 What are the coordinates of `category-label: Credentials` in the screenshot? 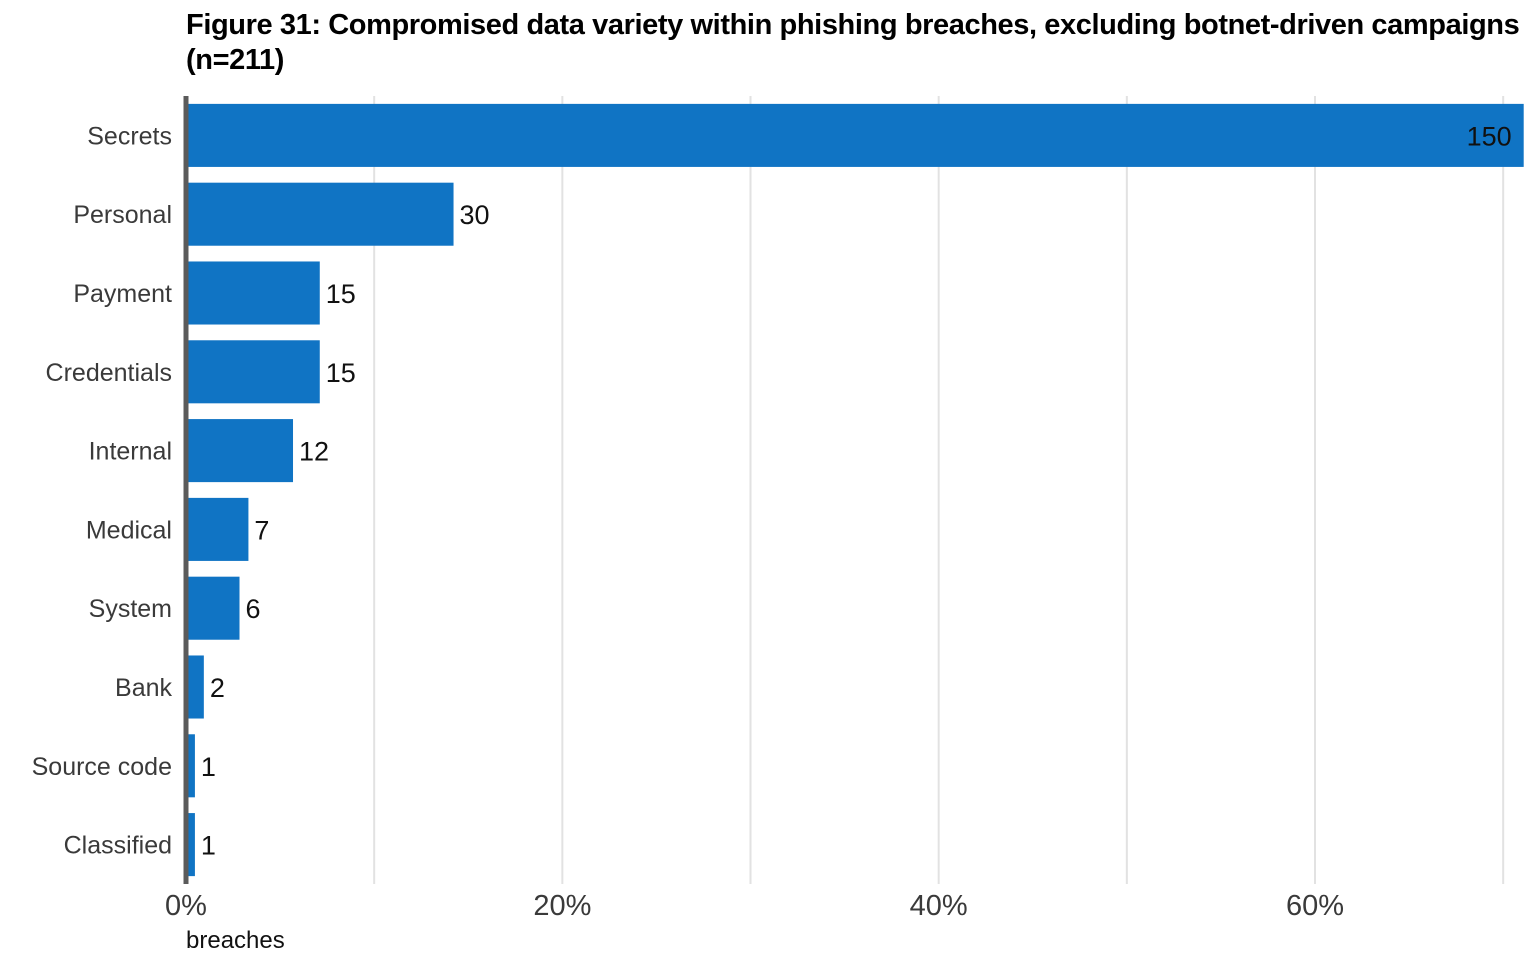 It's located at (109, 373).